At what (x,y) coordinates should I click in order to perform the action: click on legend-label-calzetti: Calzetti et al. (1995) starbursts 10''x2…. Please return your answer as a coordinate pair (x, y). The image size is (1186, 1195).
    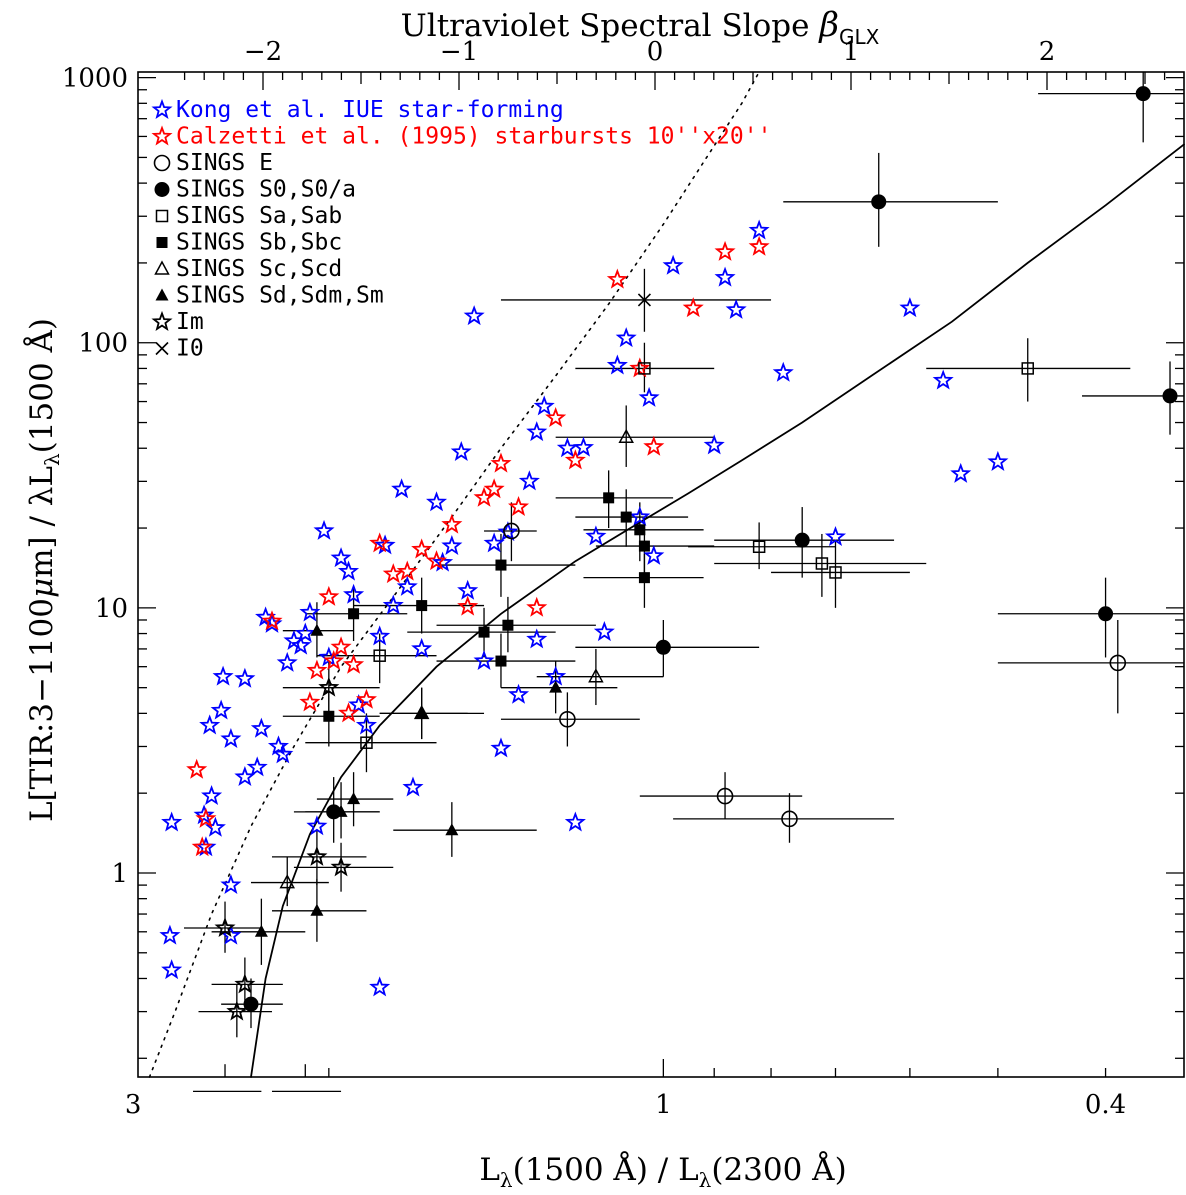
    Looking at the image, I should click on (473, 137).